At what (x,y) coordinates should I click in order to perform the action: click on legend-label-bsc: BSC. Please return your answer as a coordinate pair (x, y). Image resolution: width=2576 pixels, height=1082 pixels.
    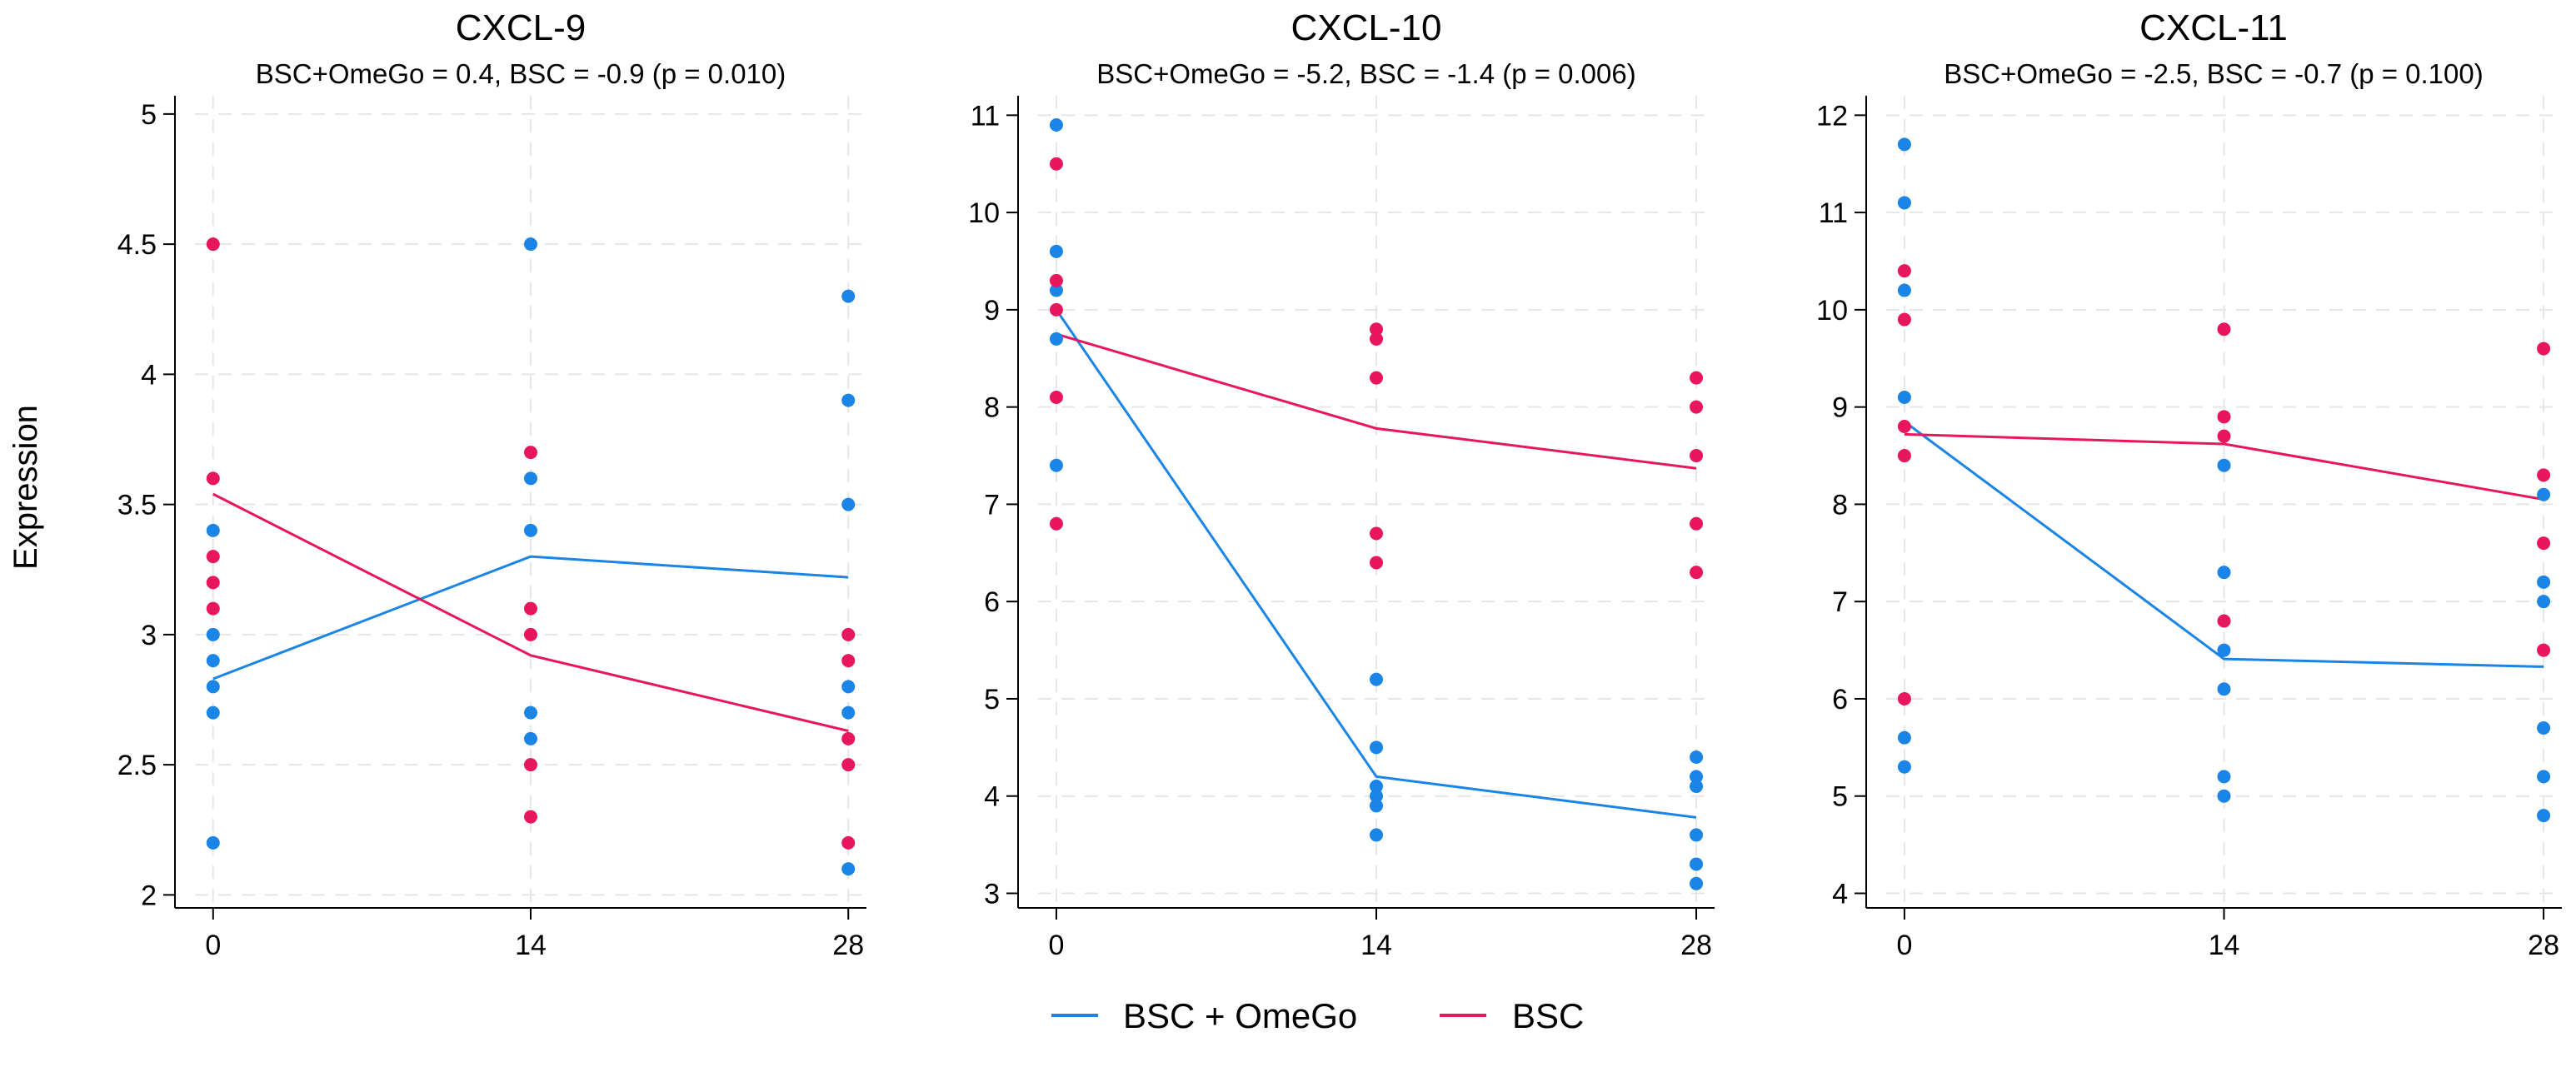
    Looking at the image, I should click on (1548, 1015).